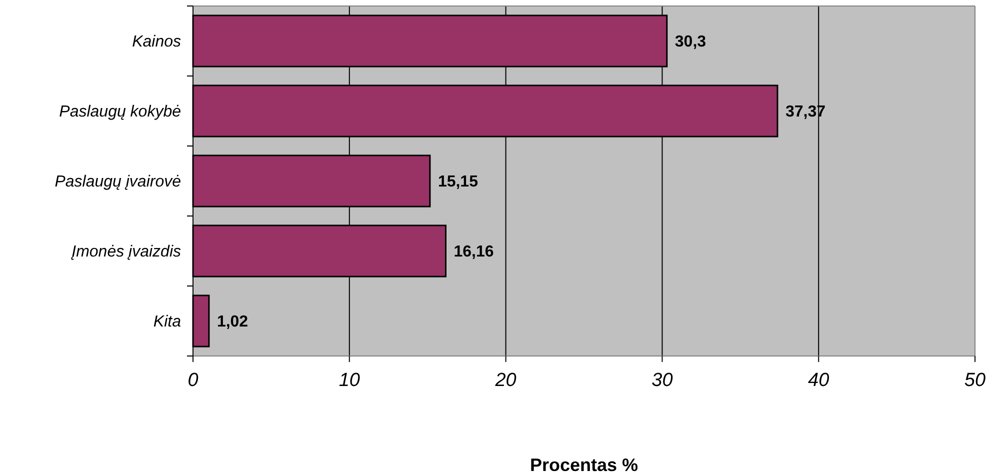 The image size is (995, 475). Describe the element at coordinates (125, 252) in the screenshot. I see `y-tick-label: Įmonės įvaizdis` at that location.